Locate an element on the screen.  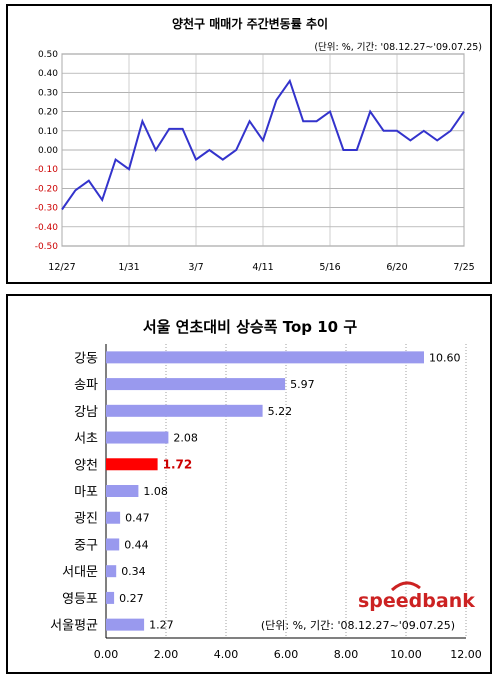
x-tick-label: 6.00 is located at coordinates (286, 654).